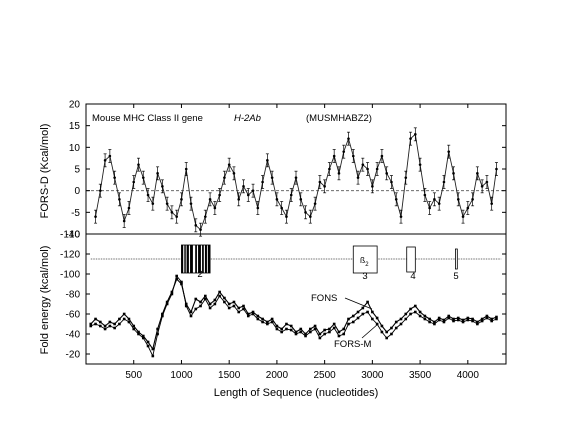  I want to click on top-y-tick-label: -5, so click(75, 213).